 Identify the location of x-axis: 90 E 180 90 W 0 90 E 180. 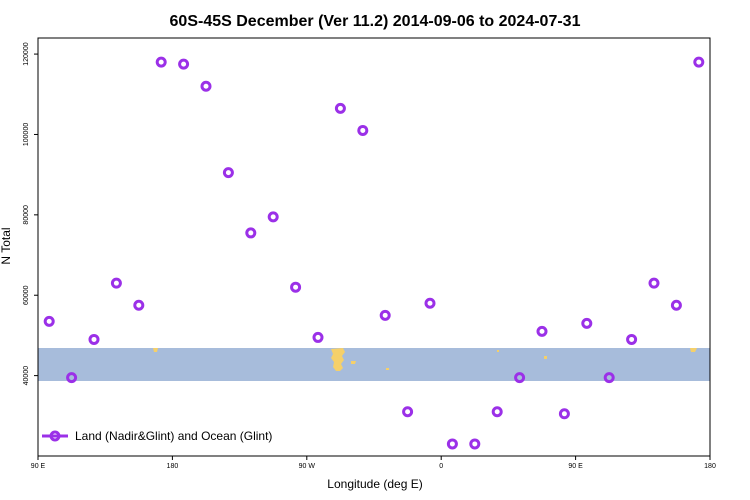
(373, 463).